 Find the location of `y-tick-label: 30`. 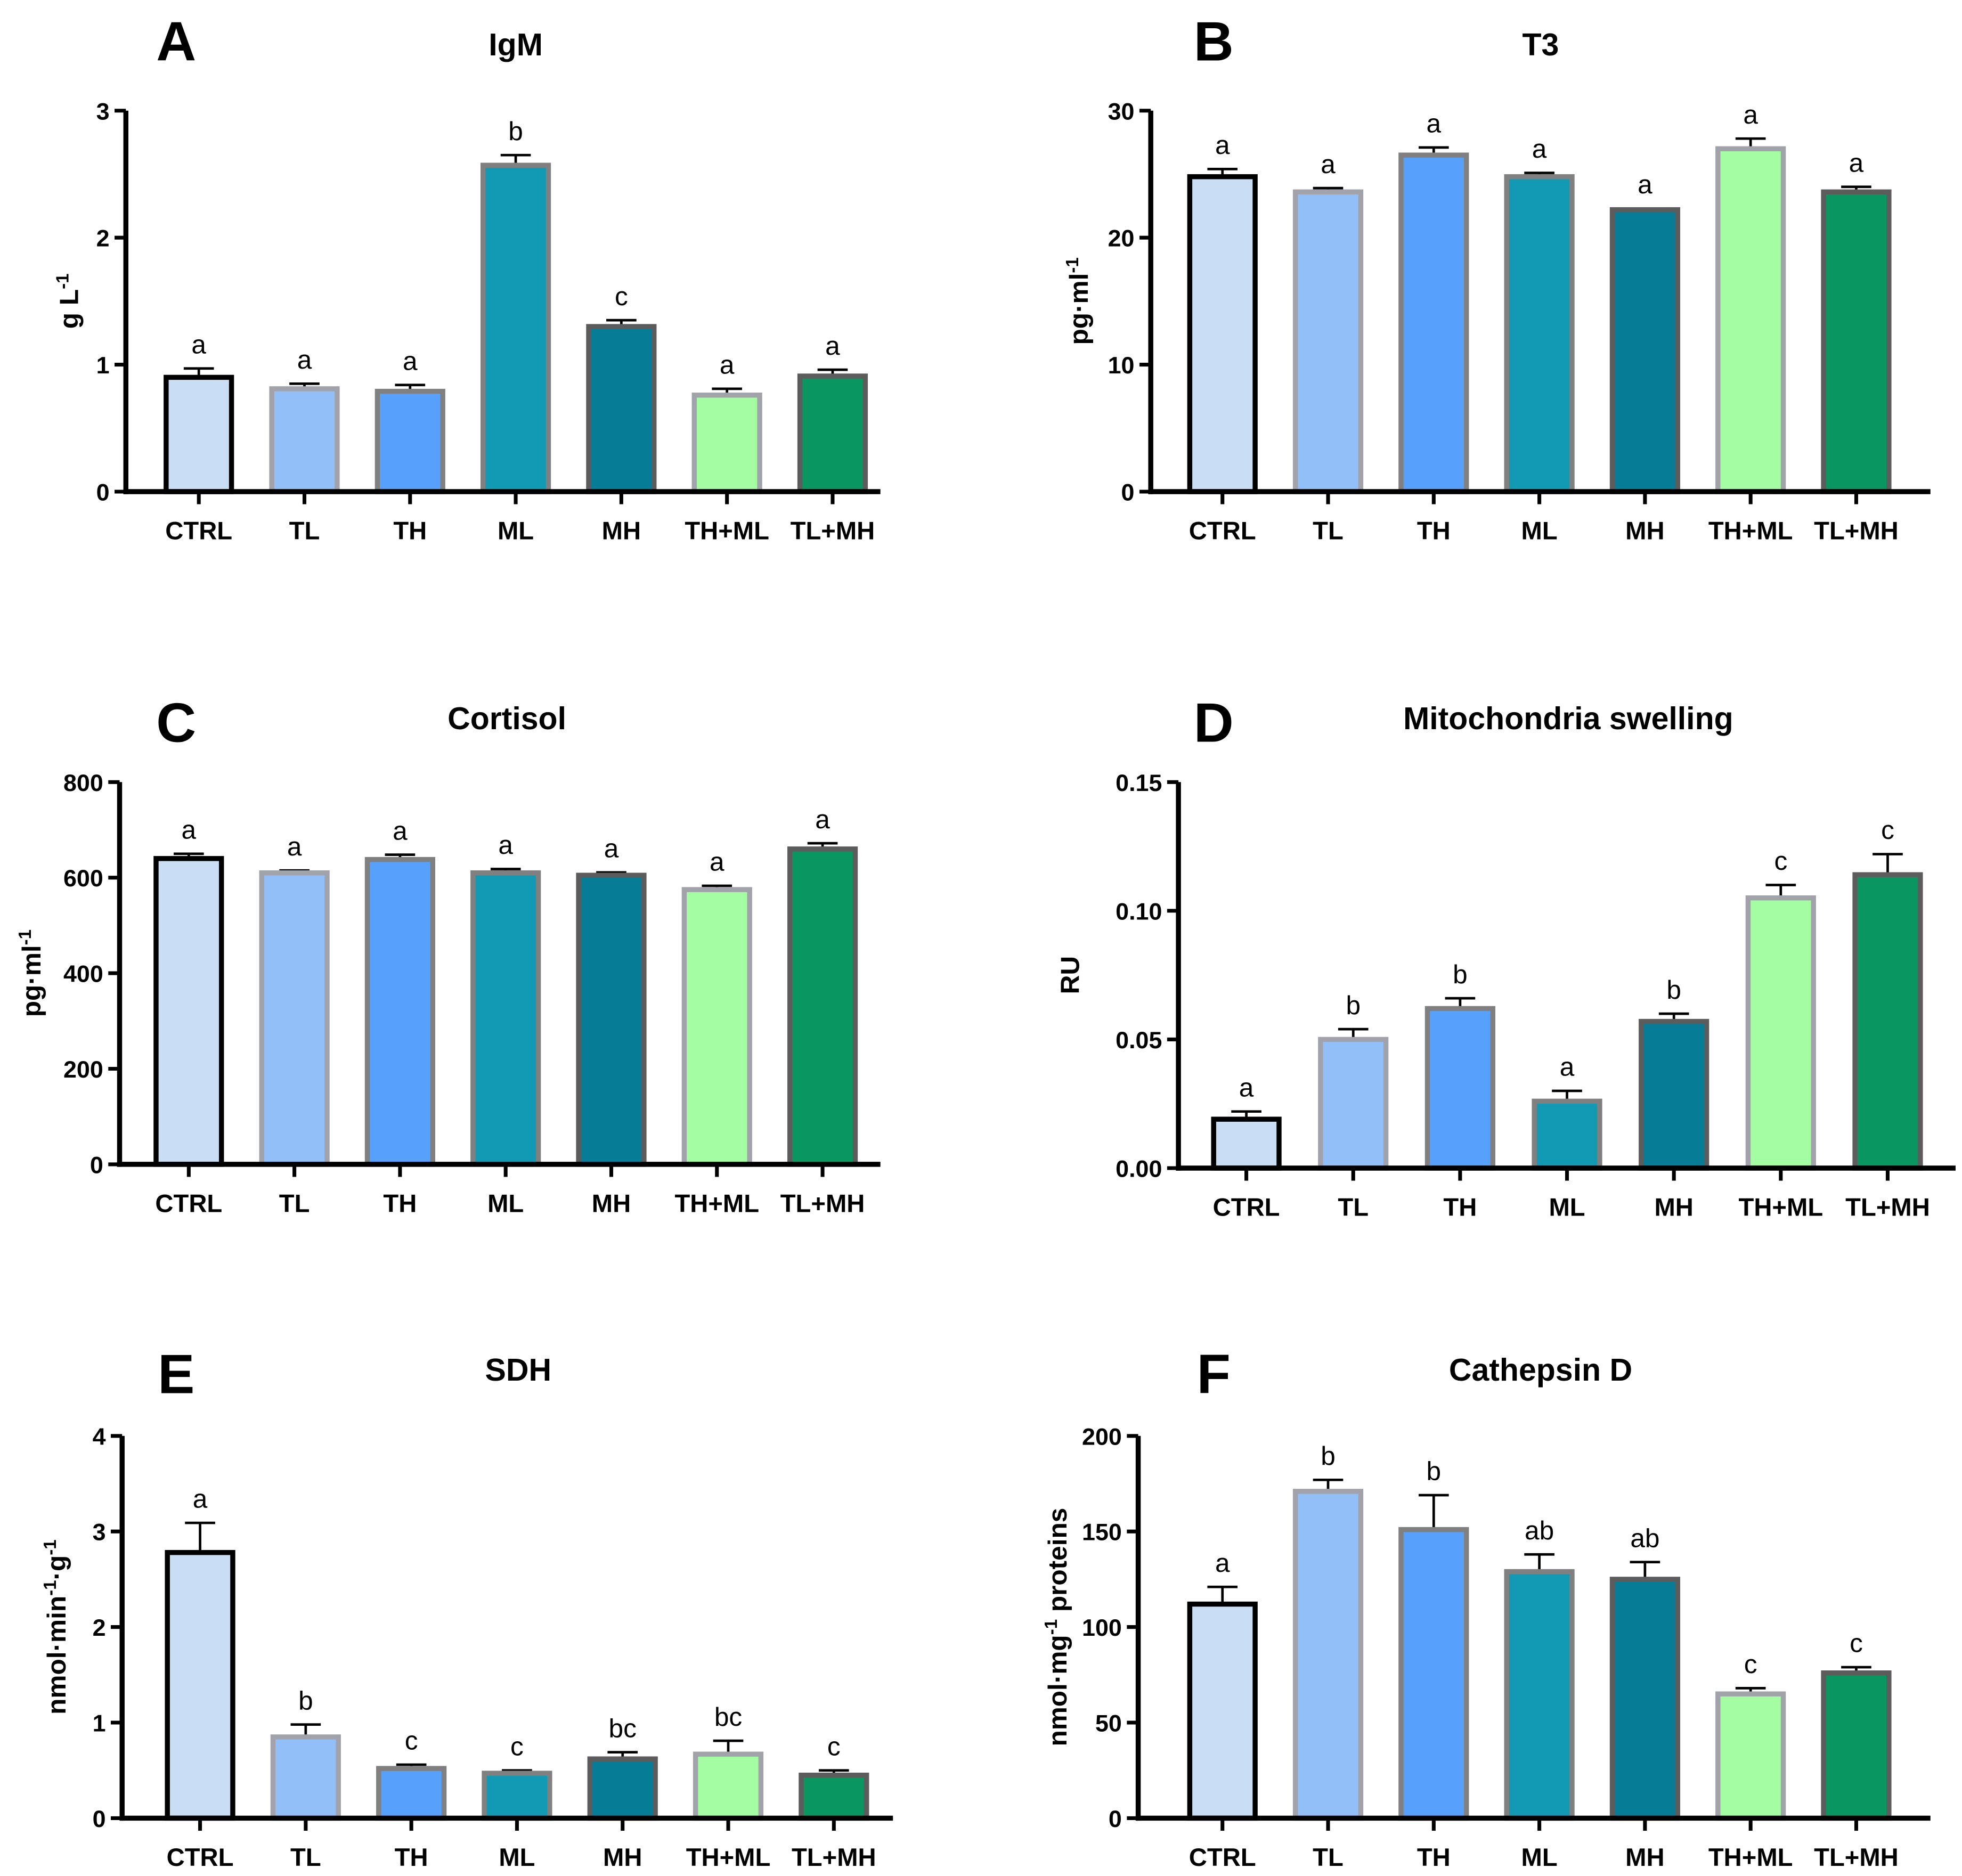

y-tick-label: 30 is located at coordinates (1121, 111).